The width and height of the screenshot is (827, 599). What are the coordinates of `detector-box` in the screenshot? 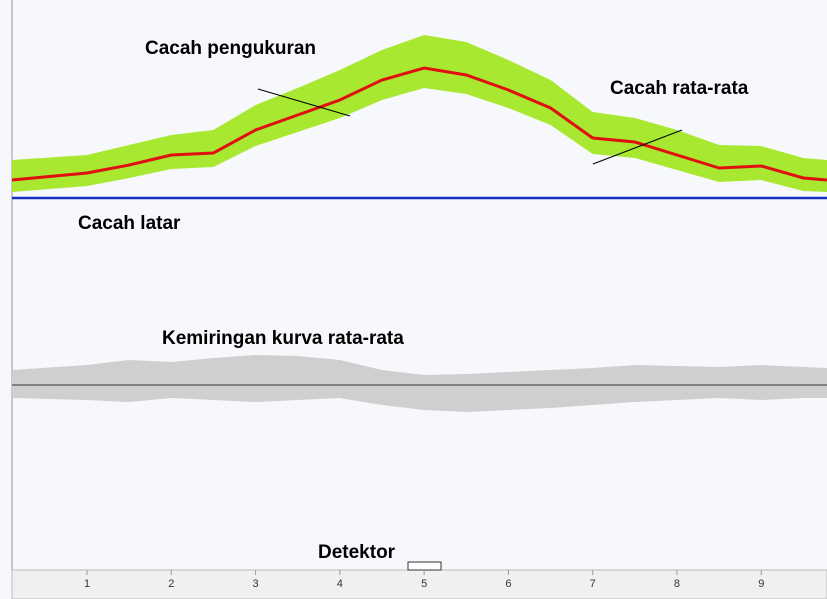 It's located at (424, 566).